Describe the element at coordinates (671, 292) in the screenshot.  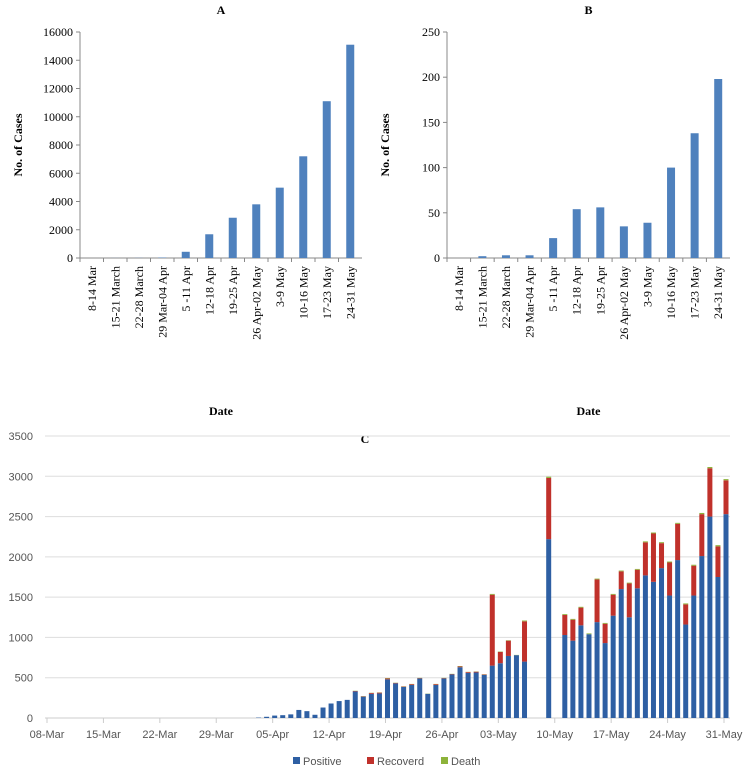
I see `x-tick-label: 10-16 May` at that location.